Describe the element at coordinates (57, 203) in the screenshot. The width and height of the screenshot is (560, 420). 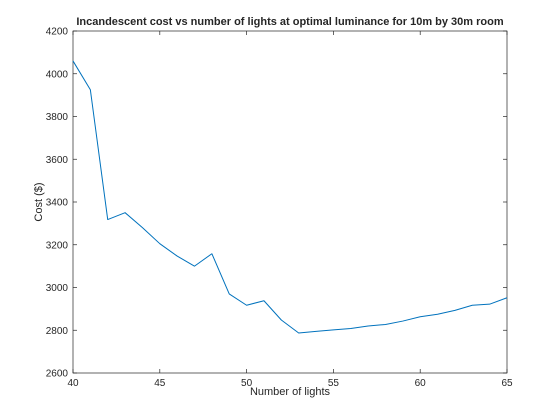
I see `y-tick-label: 3400` at that location.